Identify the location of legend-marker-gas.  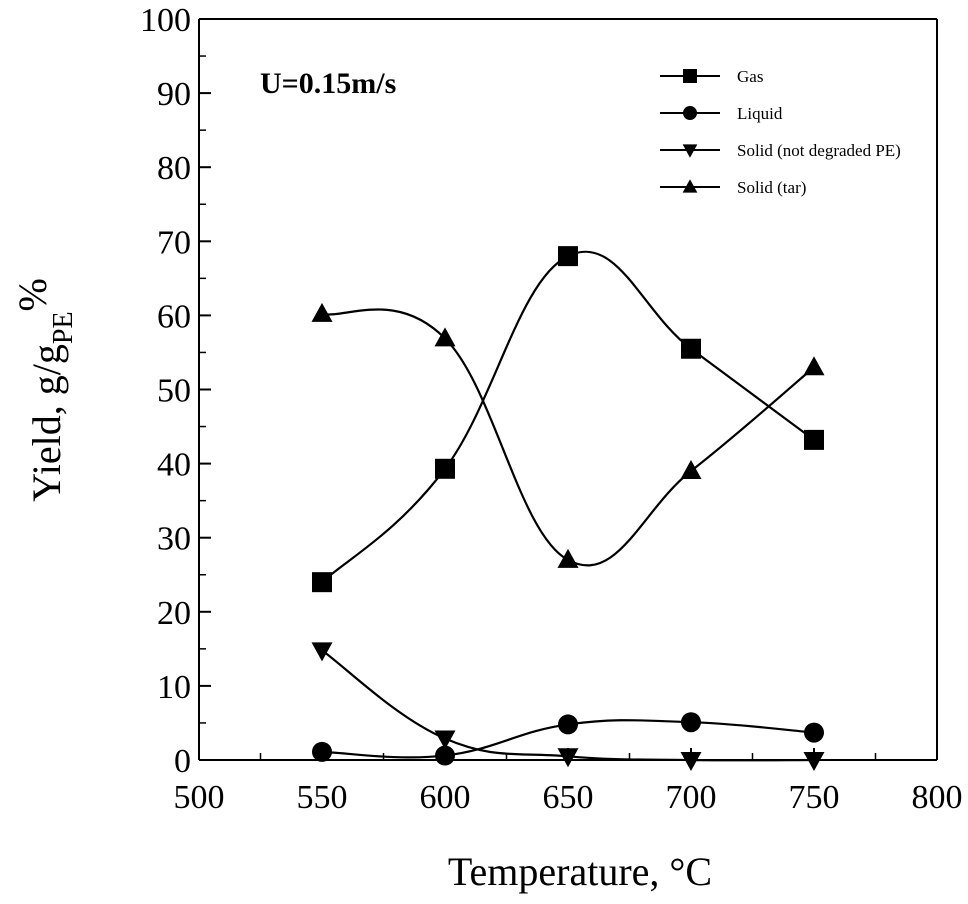
(690, 76).